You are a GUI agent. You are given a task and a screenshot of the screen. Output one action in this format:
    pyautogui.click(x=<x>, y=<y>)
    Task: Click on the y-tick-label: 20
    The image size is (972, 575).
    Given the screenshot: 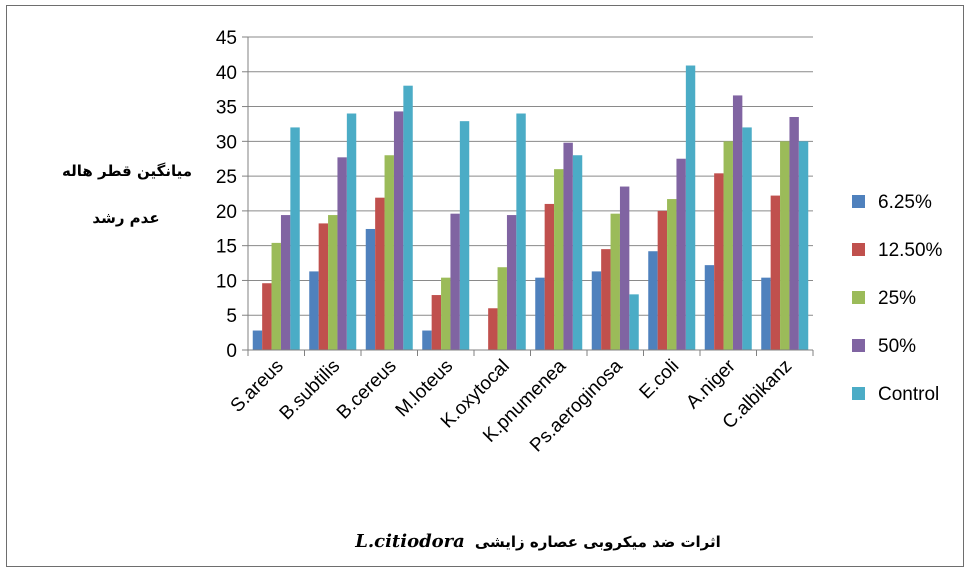 What is the action you would take?
    pyautogui.click(x=226, y=212)
    